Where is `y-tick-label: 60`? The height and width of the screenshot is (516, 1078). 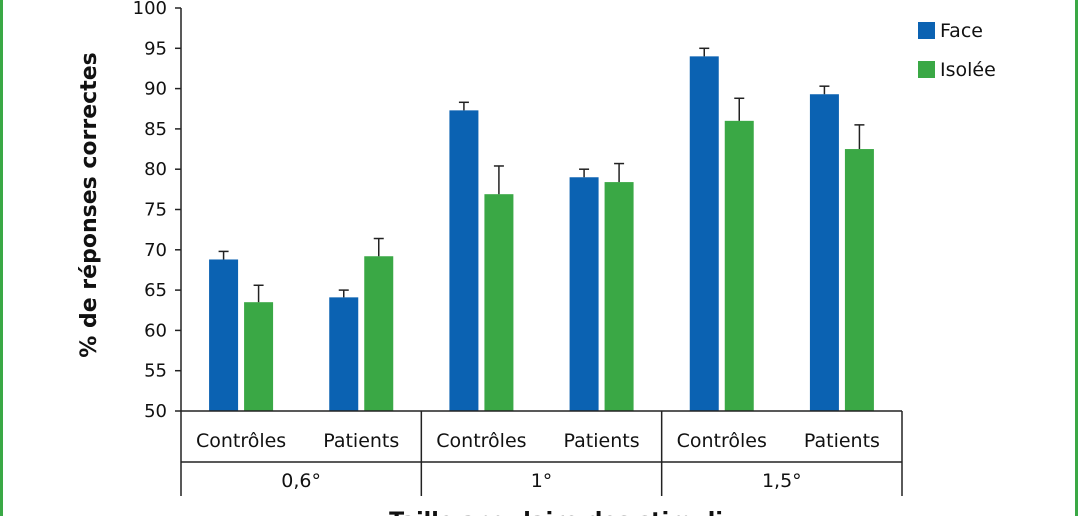
y-tick-label: 60 is located at coordinates (155, 330).